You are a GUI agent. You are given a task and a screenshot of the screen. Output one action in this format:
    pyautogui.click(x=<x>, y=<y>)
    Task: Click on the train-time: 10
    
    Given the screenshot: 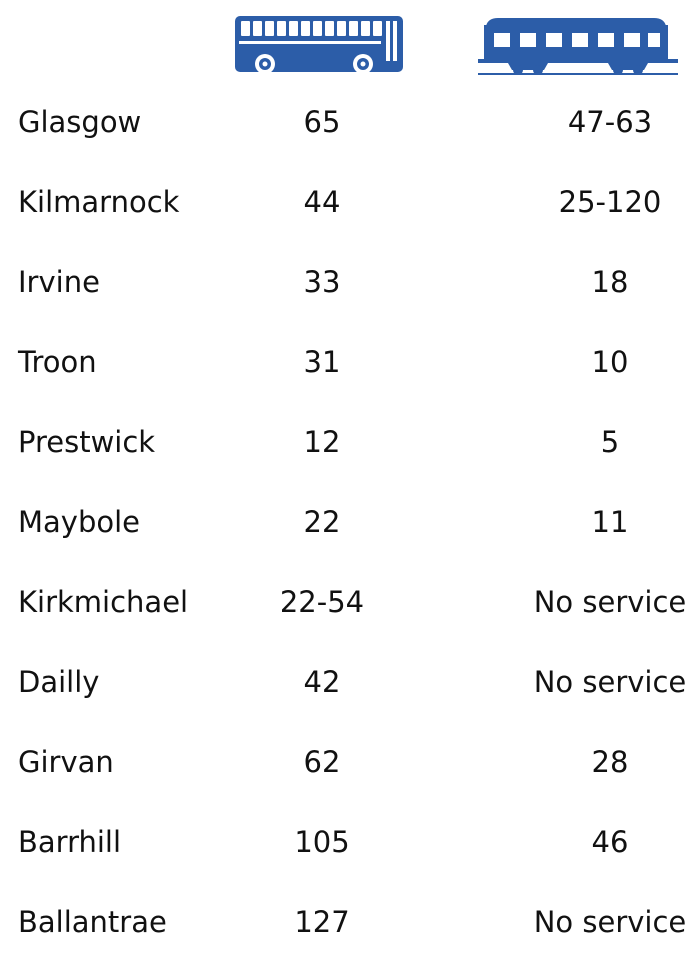 What is the action you would take?
    pyautogui.click(x=610, y=362)
    